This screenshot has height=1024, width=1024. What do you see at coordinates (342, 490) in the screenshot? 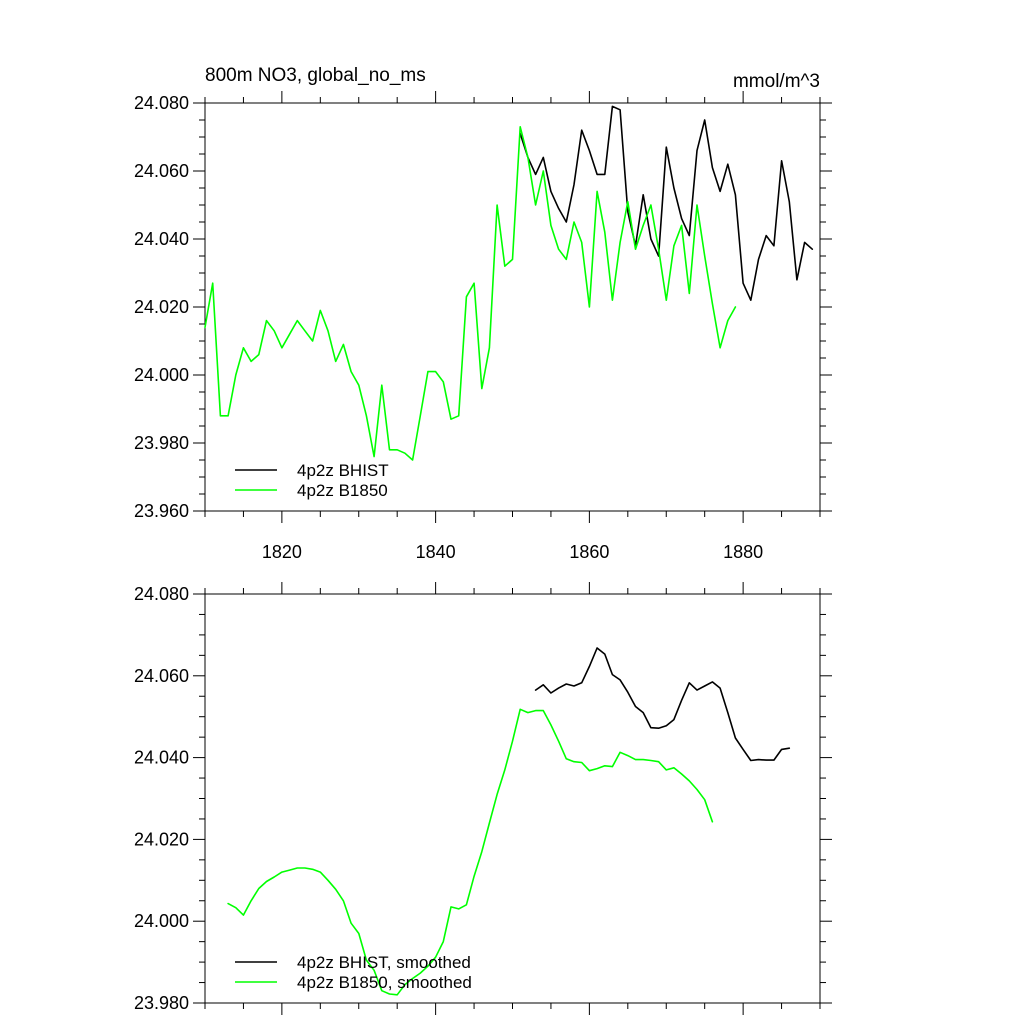
I see `legend-label: 4p2z B1850` at bounding box center [342, 490].